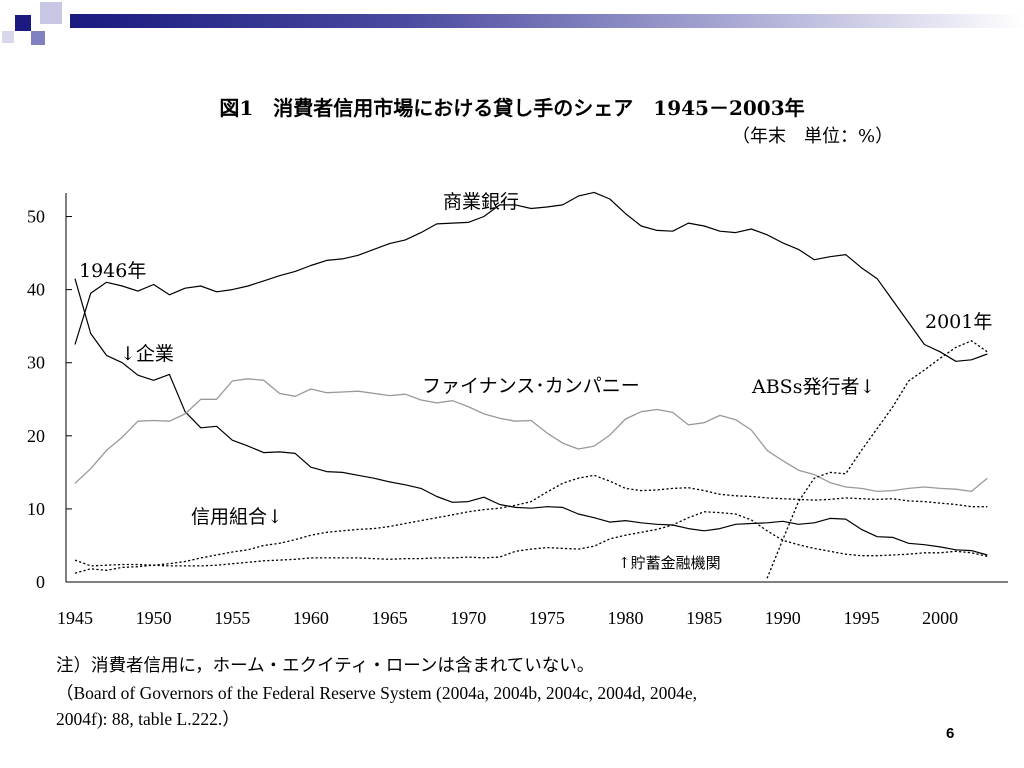 The height and width of the screenshot is (768, 1024). What do you see at coordinates (783, 618) in the screenshot?
I see `x-tick-label: 1990` at bounding box center [783, 618].